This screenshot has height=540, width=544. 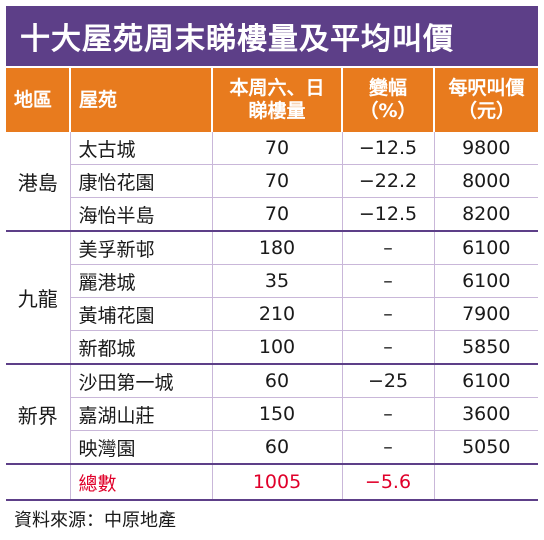 What do you see at coordinates (38, 482) in the screenshot?
I see `total-region-cell` at bounding box center [38, 482].